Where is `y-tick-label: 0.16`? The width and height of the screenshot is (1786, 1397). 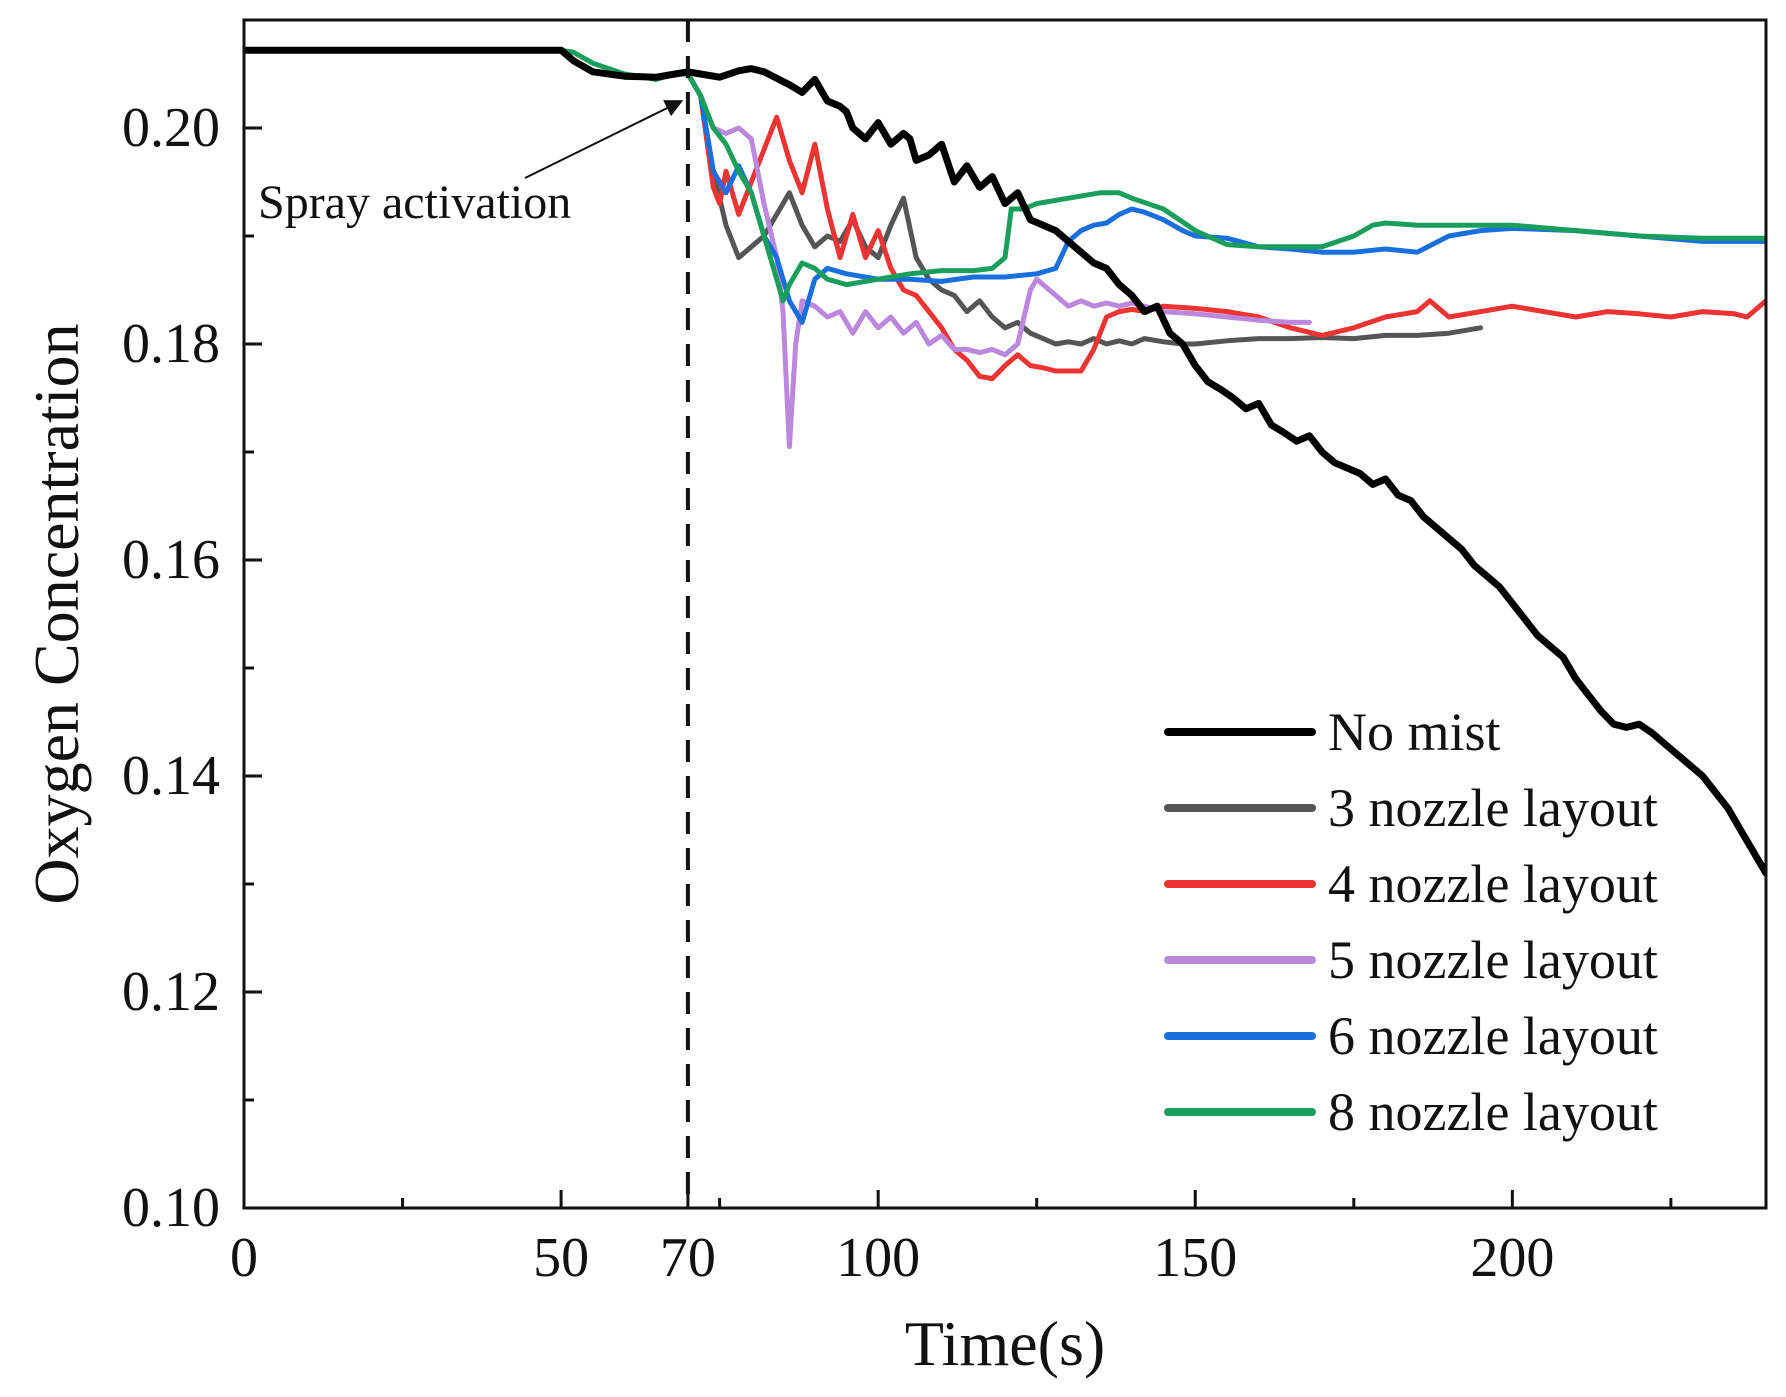
y-tick-label: 0.16 is located at coordinates (171, 560).